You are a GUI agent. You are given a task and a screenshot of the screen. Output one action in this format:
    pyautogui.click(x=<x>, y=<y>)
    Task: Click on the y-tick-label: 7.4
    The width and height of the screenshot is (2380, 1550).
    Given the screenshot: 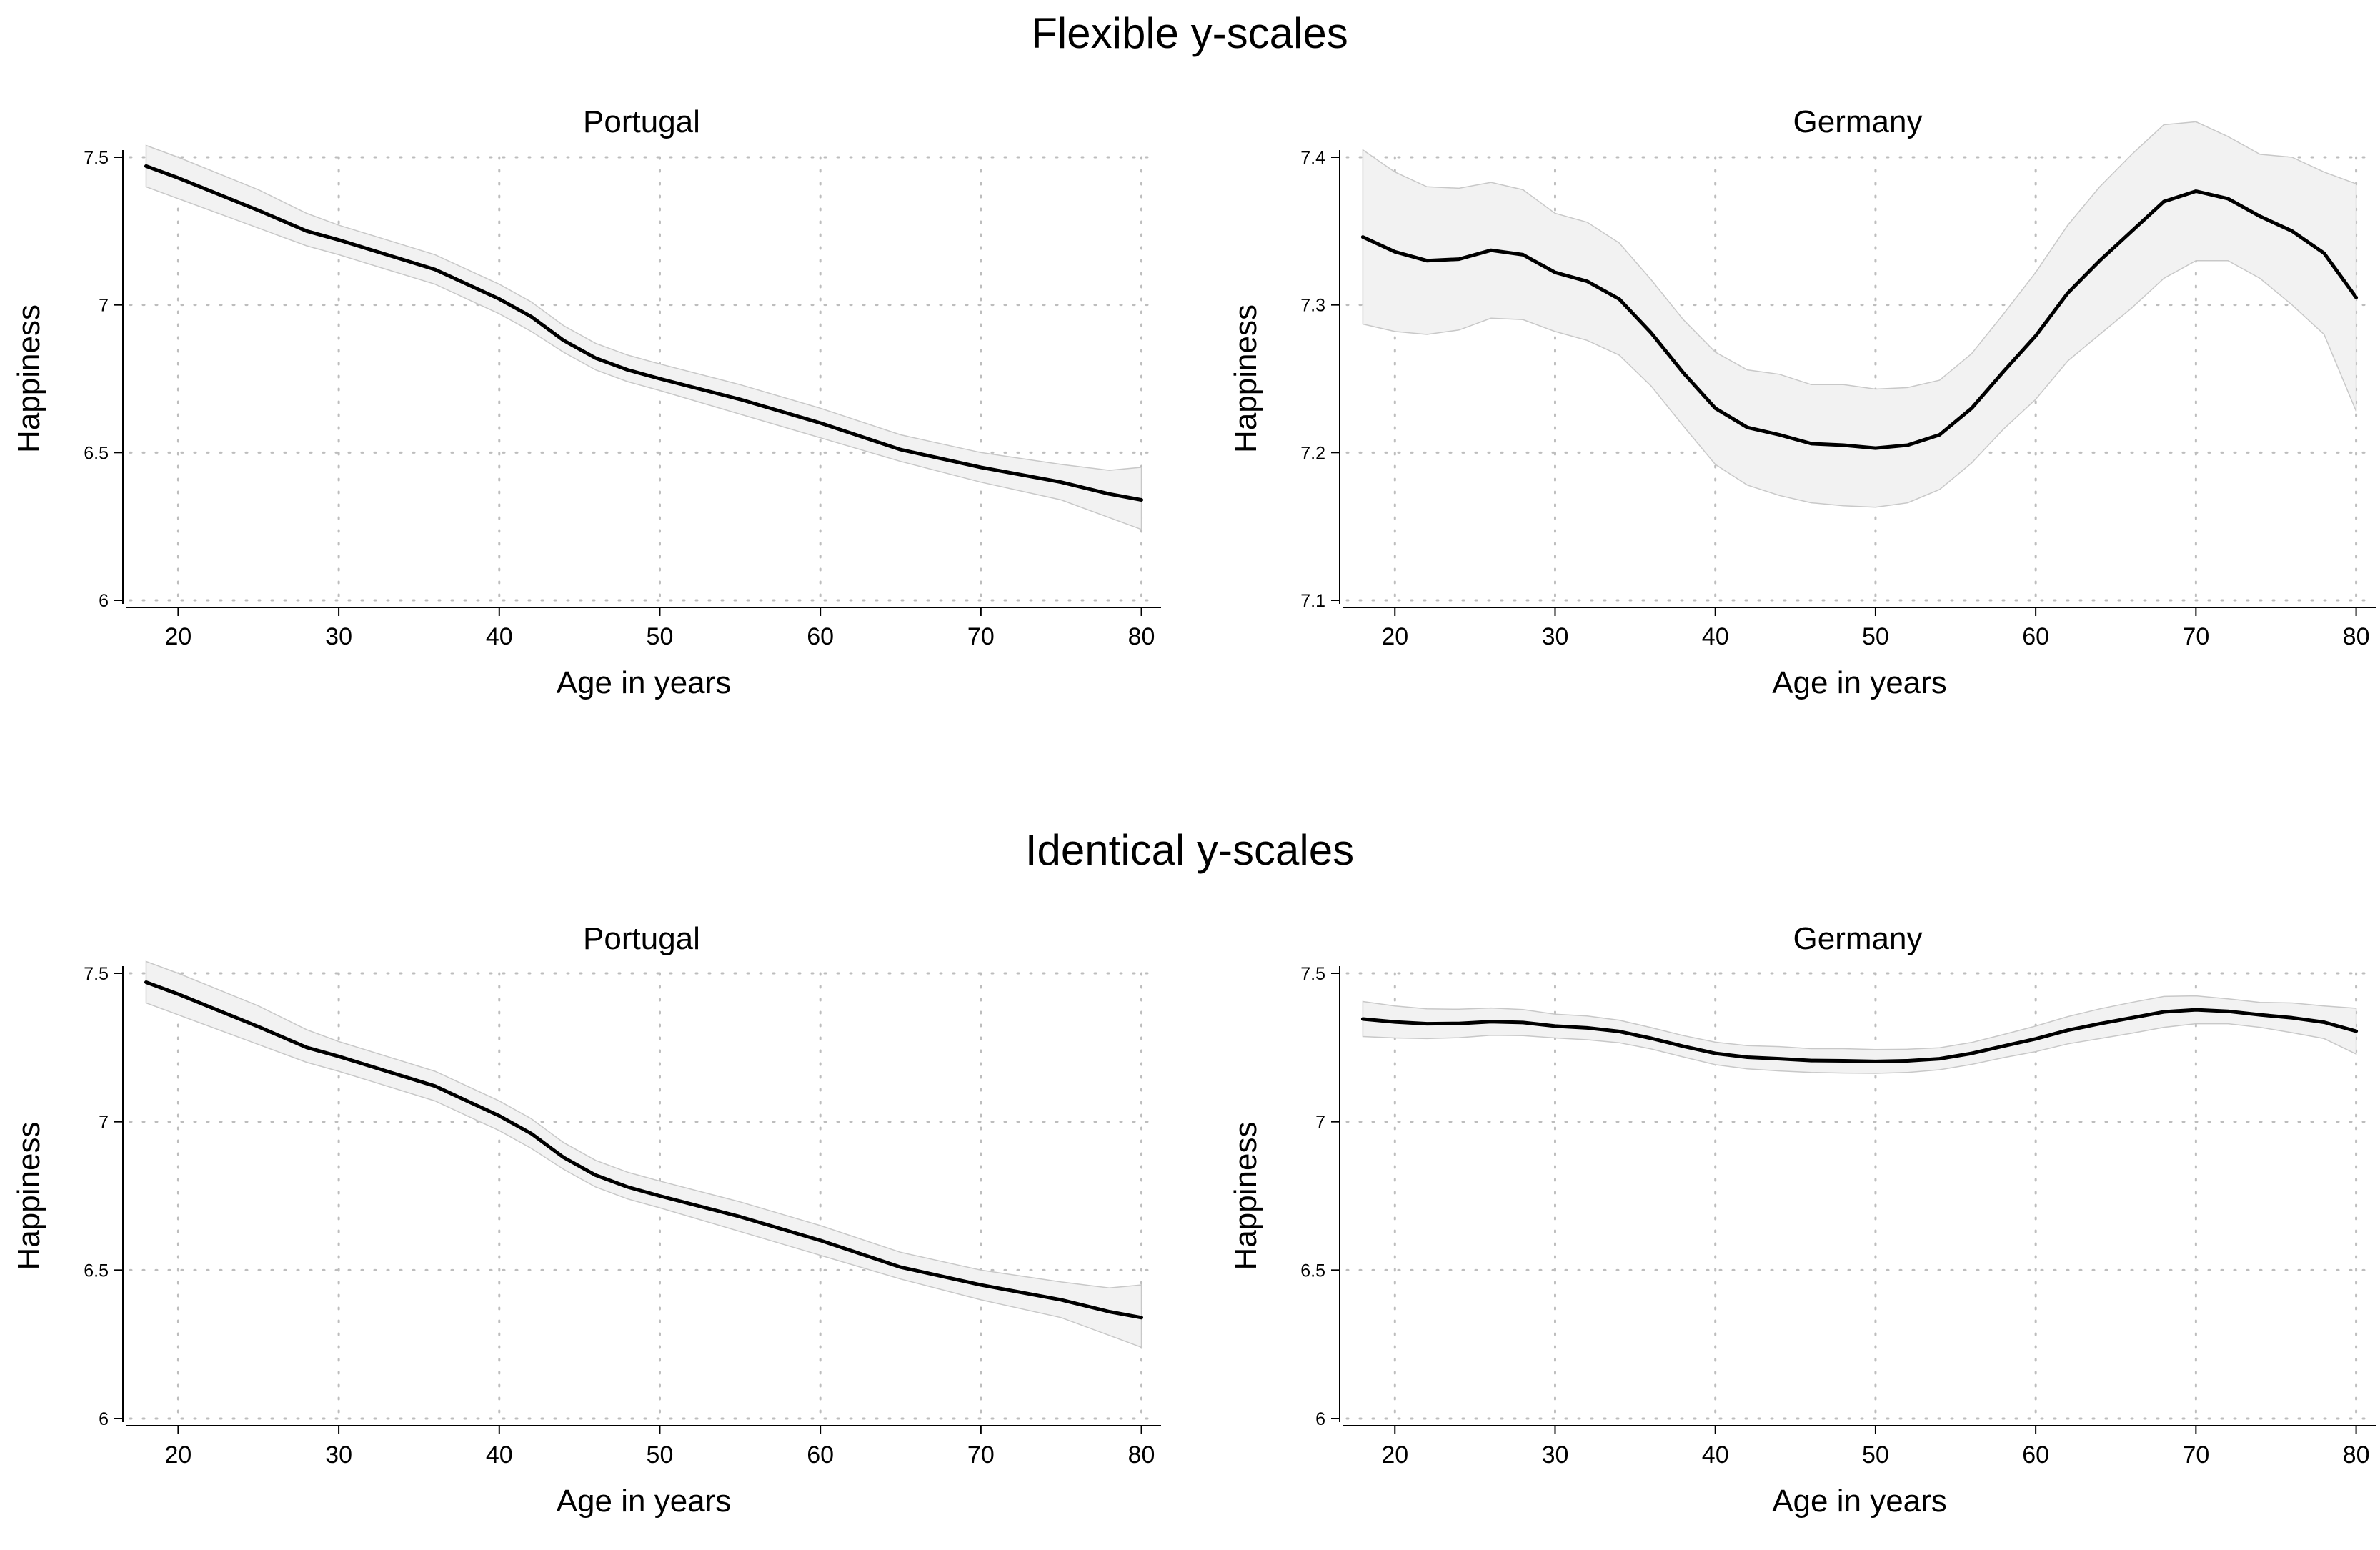 What is the action you would take?
    pyautogui.click(x=1312, y=158)
    